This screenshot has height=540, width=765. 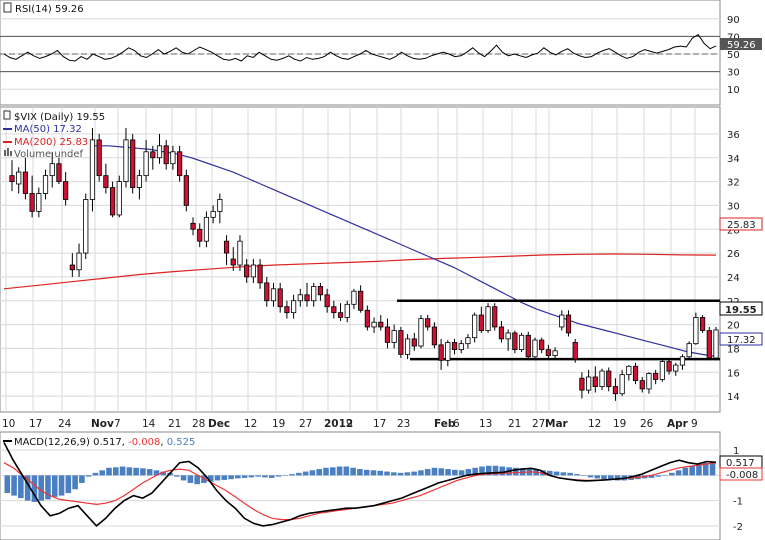 I want to click on x-tick-label: 12, so click(x=250, y=424).